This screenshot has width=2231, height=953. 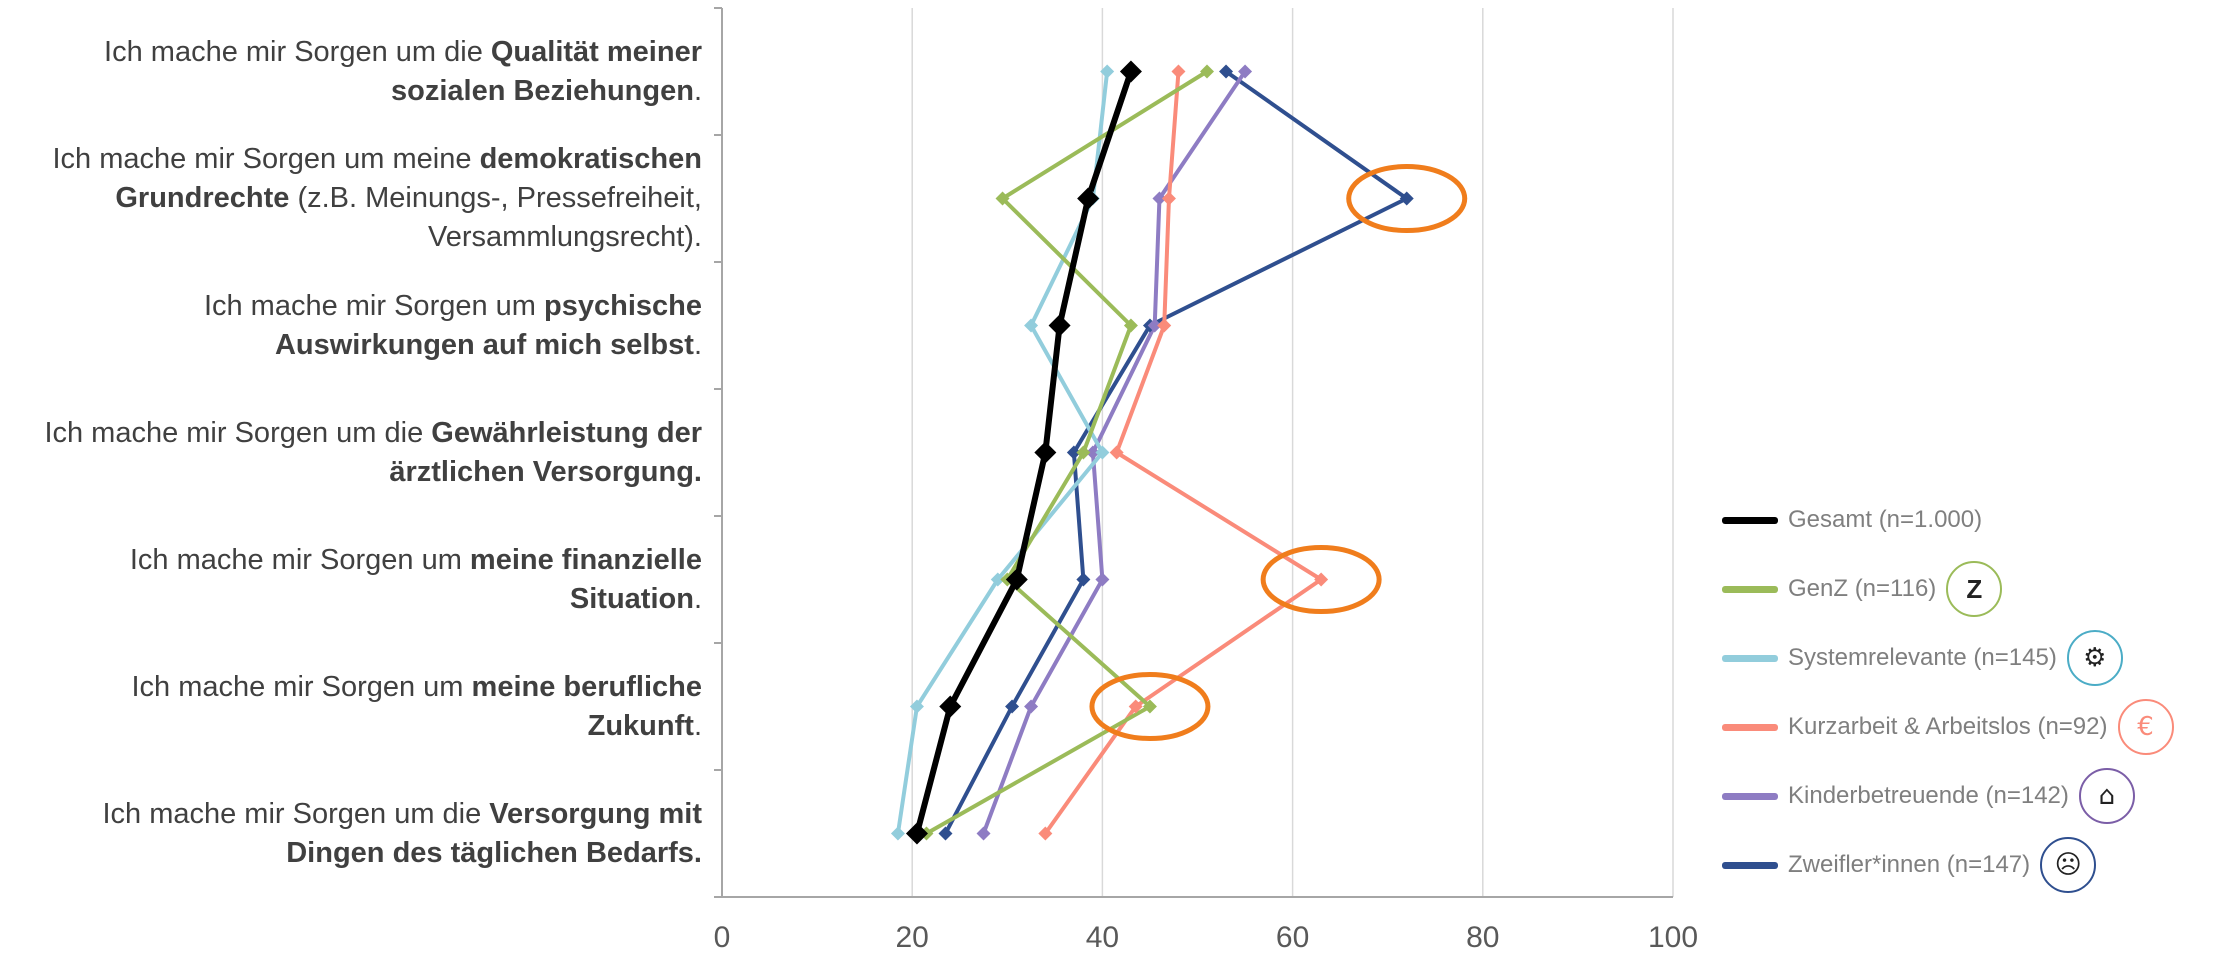 What do you see at coordinates (1482, 937) in the screenshot?
I see `x-tick-label: 80` at bounding box center [1482, 937].